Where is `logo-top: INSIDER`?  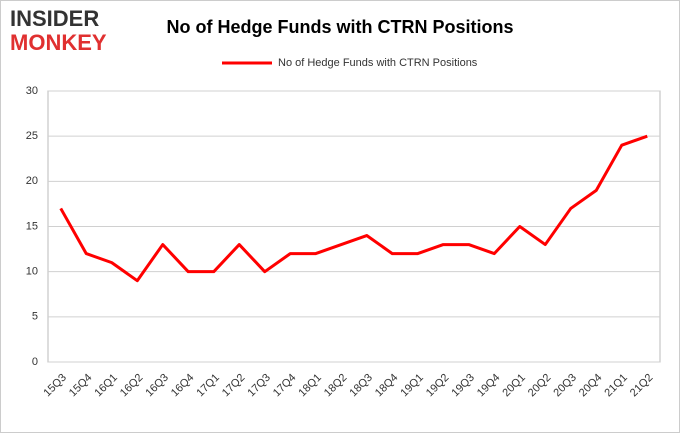 logo-top: INSIDER is located at coordinates (54, 18).